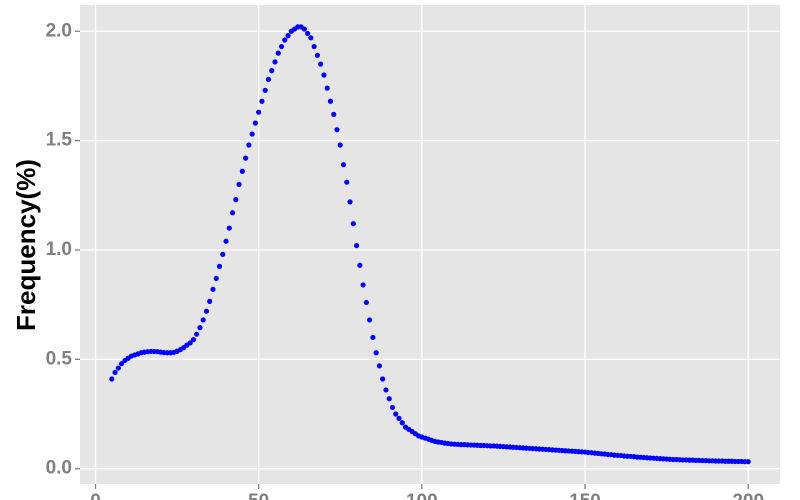 Image resolution: width=800 pixels, height=500 pixels. Describe the element at coordinates (59, 30) in the screenshot. I see `y-tick-label: 2.0` at that location.